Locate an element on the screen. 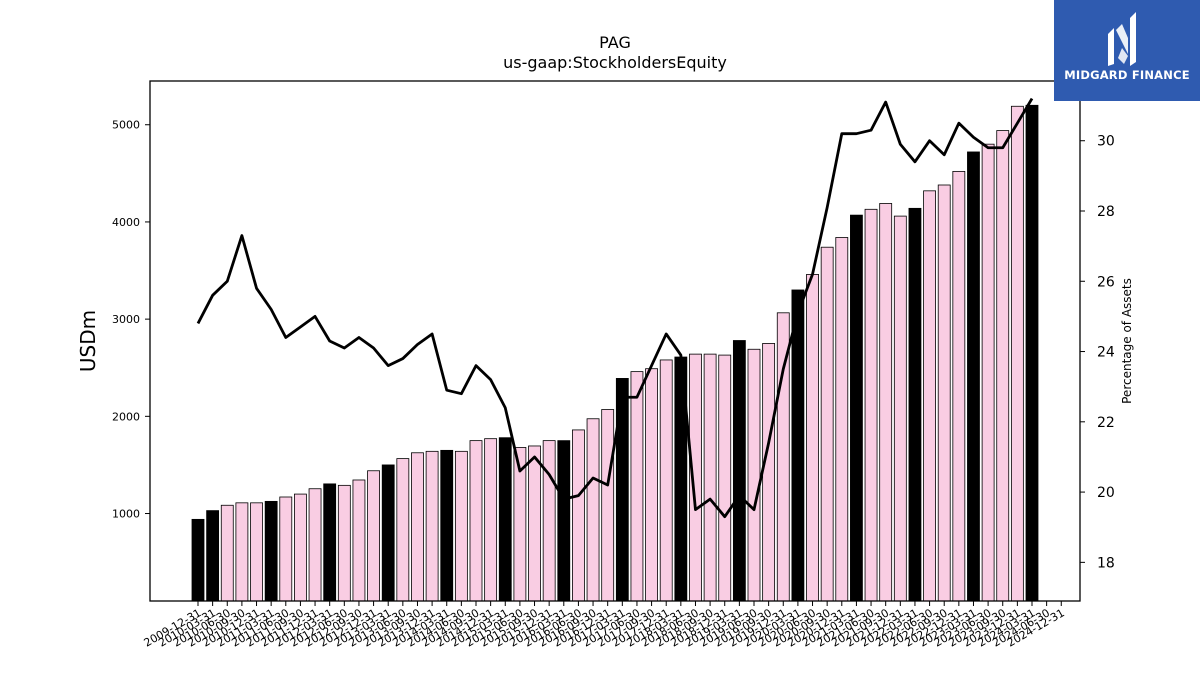 The width and height of the screenshot is (1200, 675). y2-tick-label: 26 is located at coordinates (1106, 282).